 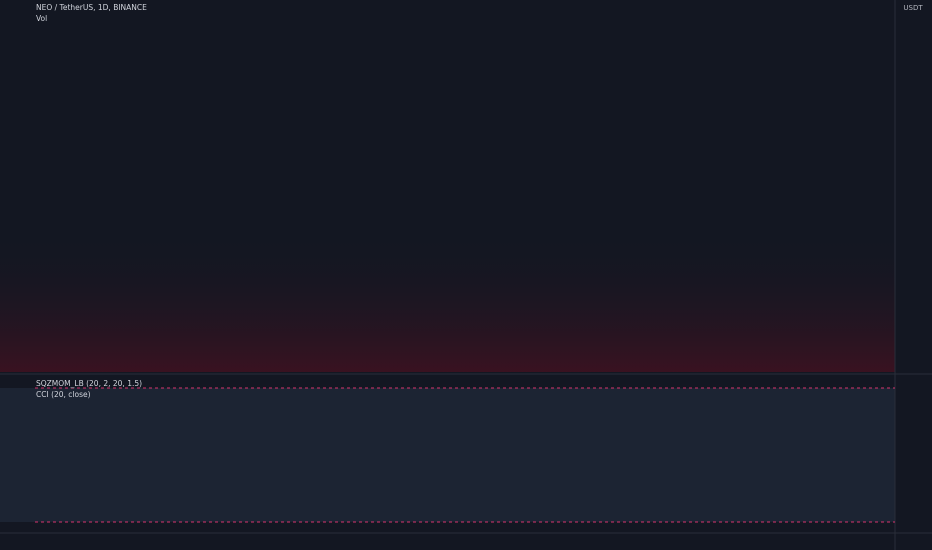 I want to click on volume-legend: Vol, so click(x=41, y=18).